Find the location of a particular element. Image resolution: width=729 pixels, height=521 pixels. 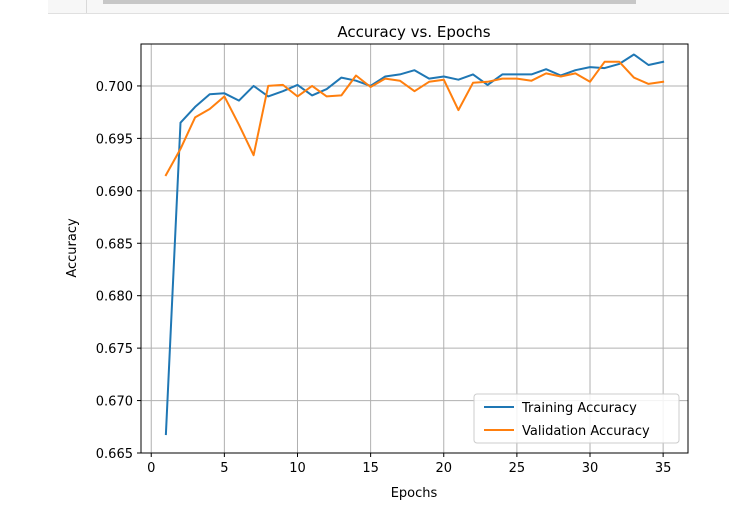

cell-gutter is located at coordinates (86, 6).